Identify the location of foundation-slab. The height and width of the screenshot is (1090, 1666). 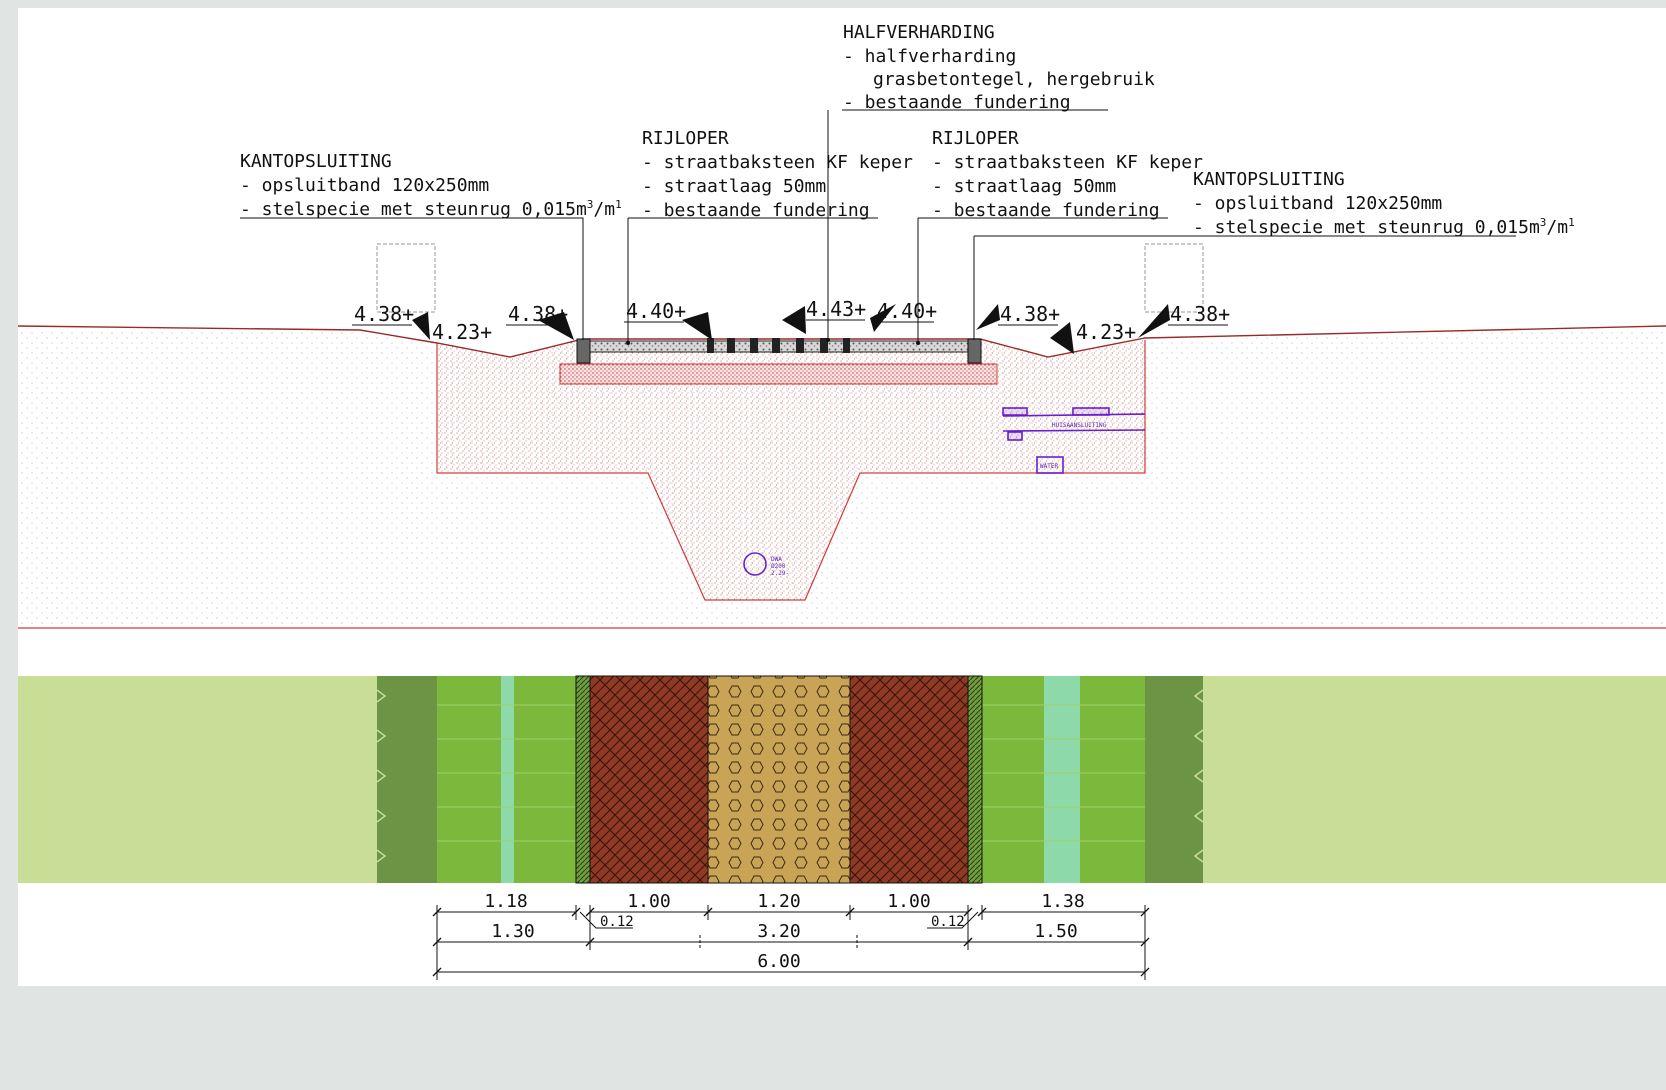
(778, 374).